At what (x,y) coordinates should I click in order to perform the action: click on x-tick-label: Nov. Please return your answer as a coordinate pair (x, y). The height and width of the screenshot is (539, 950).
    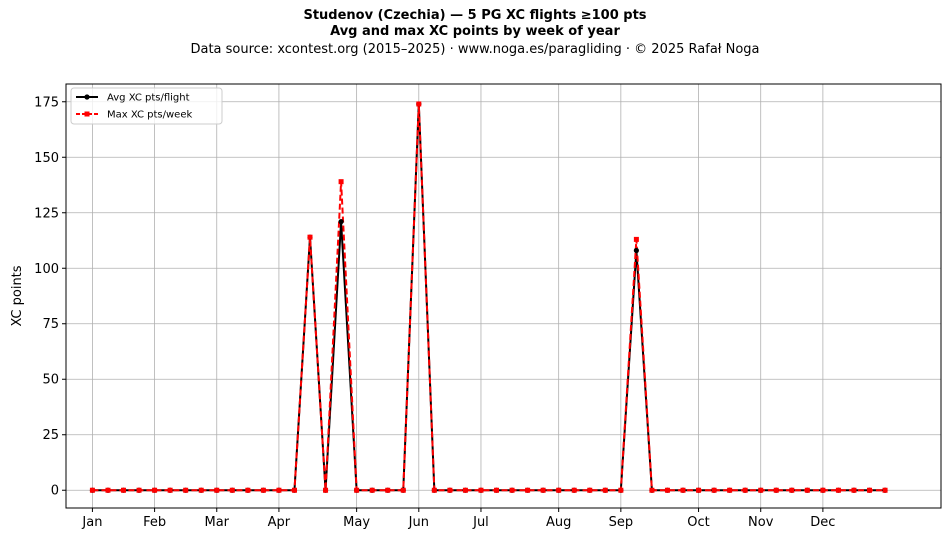
    Looking at the image, I should click on (761, 522).